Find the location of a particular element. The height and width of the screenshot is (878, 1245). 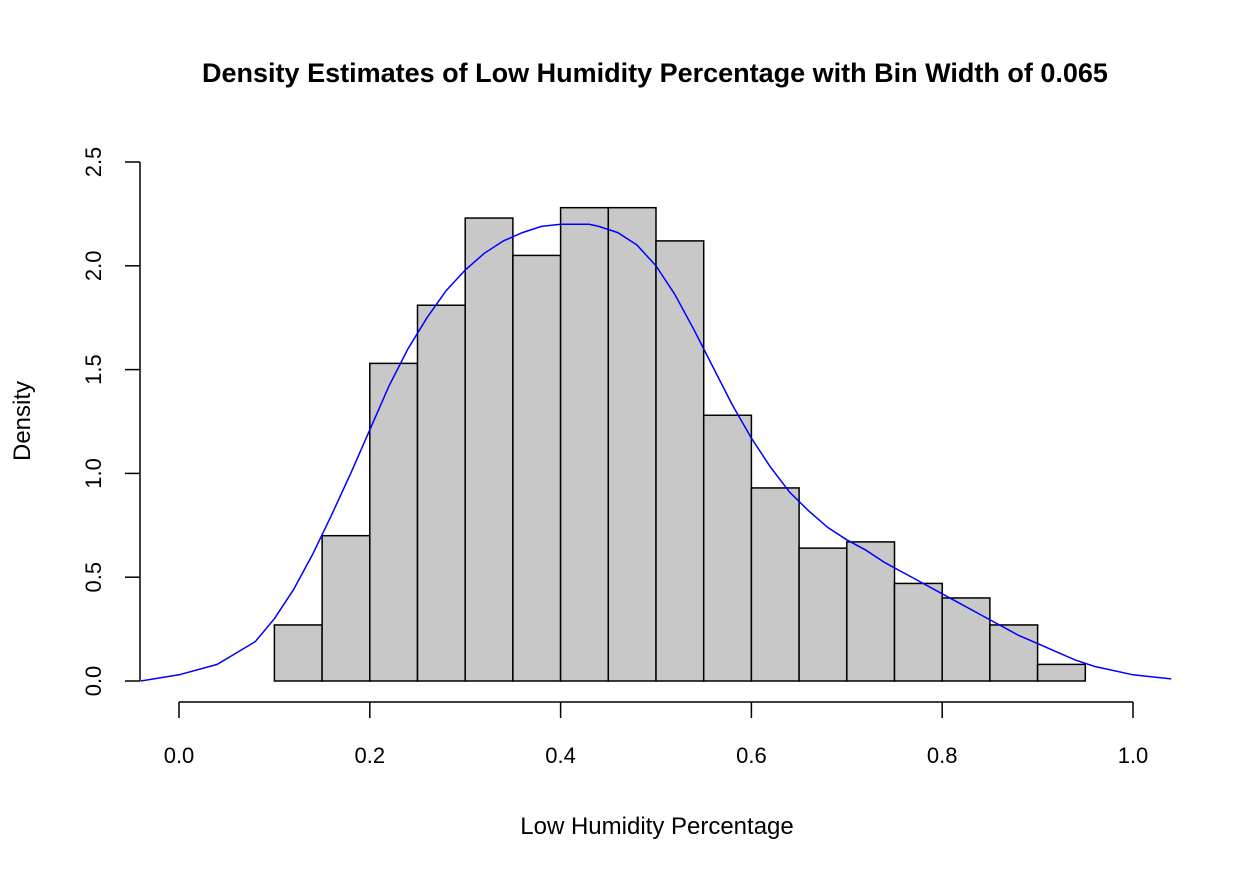

y-axis-label: Density is located at coordinates (22, 421).